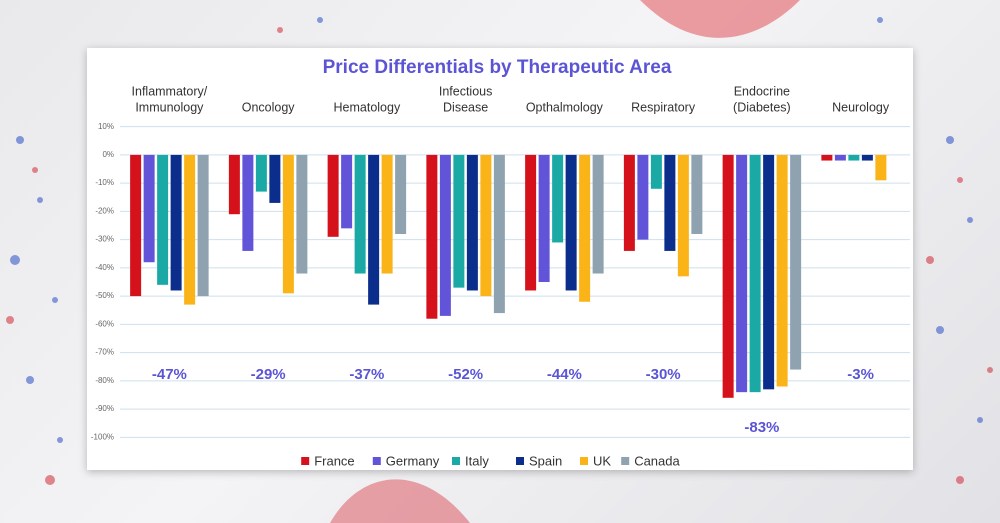 The width and height of the screenshot is (1000, 523). Describe the element at coordinates (465, 107) in the screenshot. I see `category-label: Disease` at that location.